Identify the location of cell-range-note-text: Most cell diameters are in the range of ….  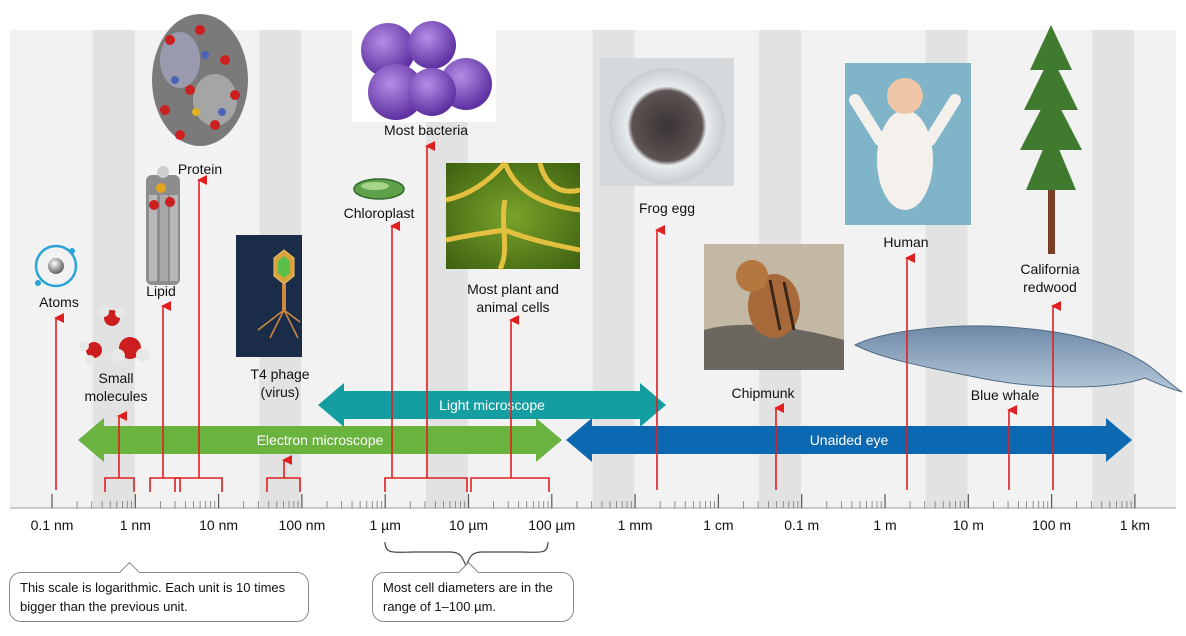
(468, 597).